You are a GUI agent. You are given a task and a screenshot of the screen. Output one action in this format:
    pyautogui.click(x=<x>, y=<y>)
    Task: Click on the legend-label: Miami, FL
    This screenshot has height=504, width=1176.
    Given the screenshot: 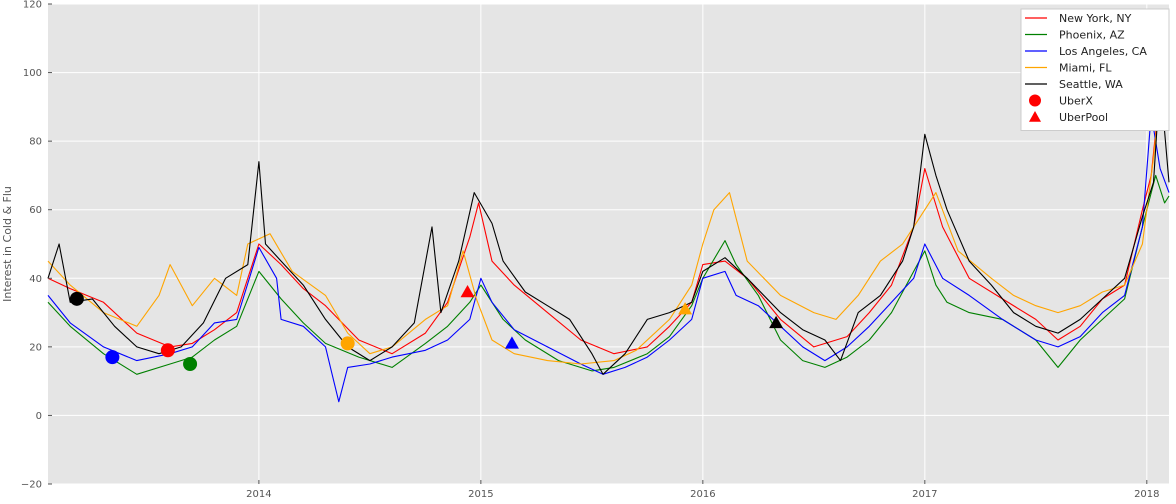 What is the action you would take?
    pyautogui.click(x=1085, y=68)
    